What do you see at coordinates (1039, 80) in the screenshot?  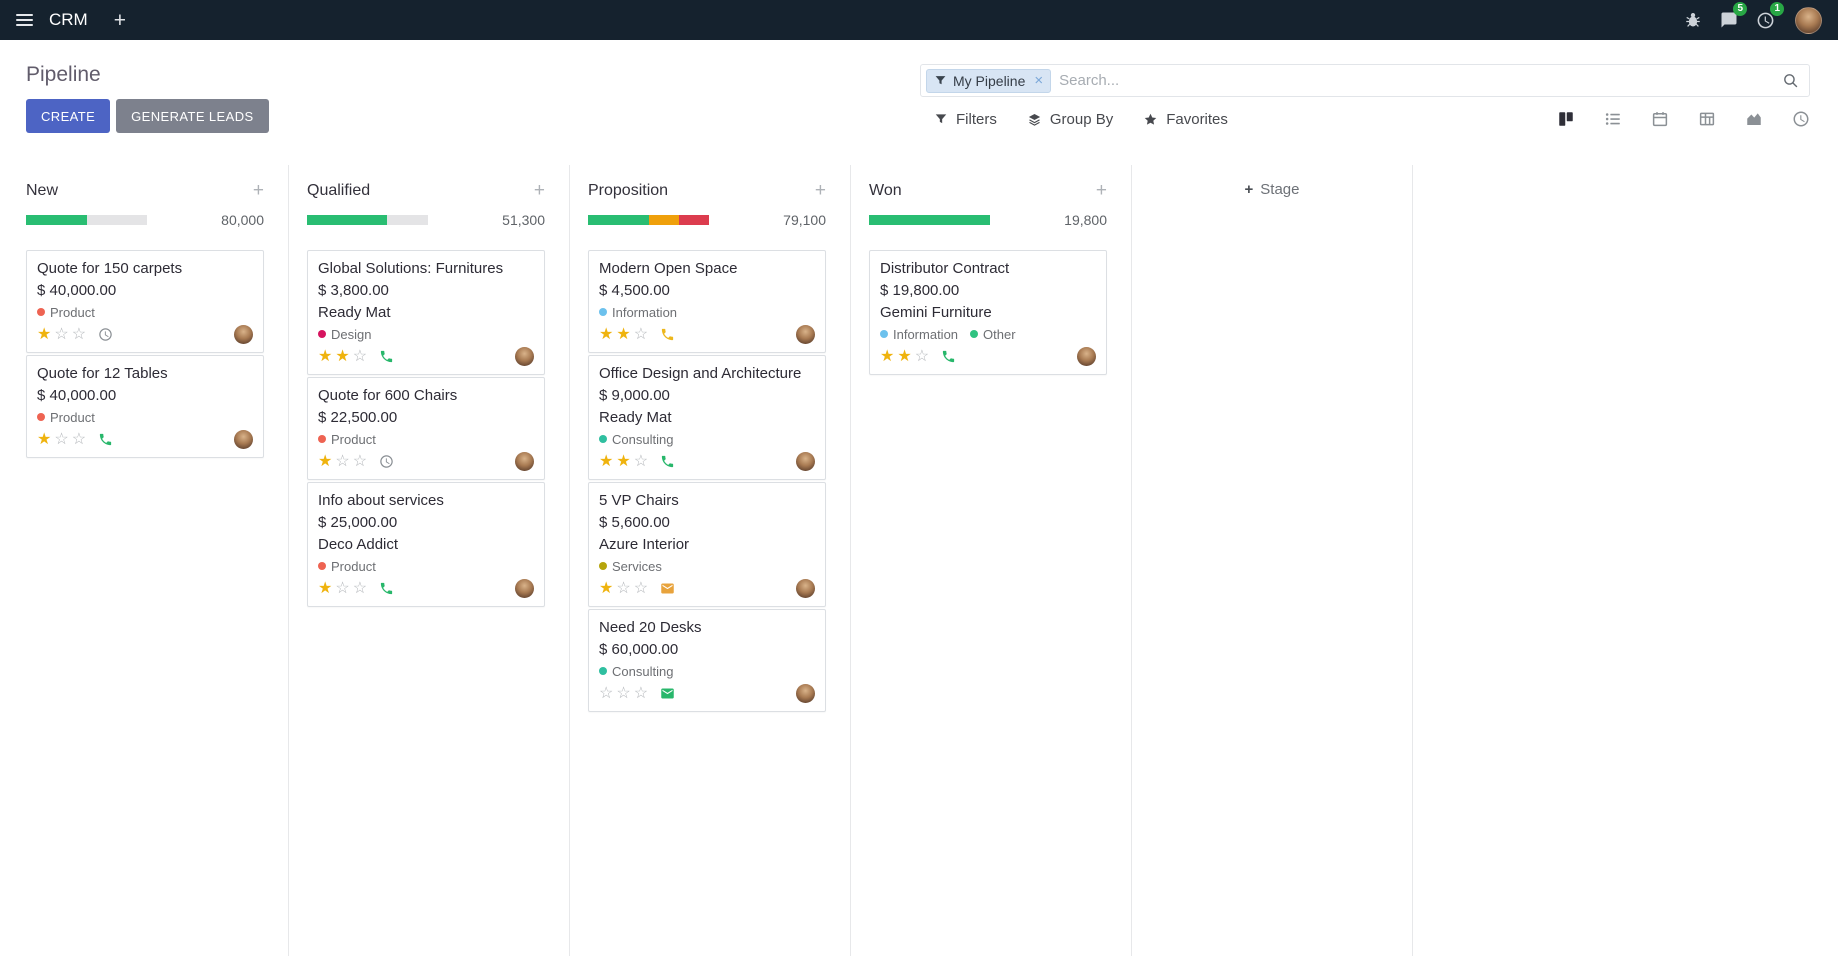 I see `close-icon: ×` at bounding box center [1039, 80].